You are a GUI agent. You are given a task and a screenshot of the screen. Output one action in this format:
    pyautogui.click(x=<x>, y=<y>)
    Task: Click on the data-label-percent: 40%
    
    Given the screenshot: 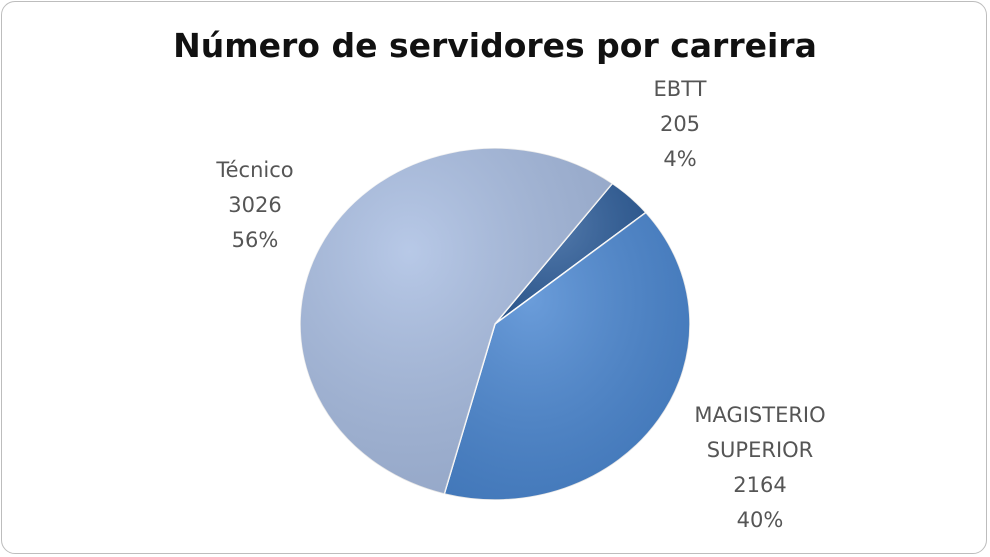 What is the action you would take?
    pyautogui.click(x=760, y=520)
    